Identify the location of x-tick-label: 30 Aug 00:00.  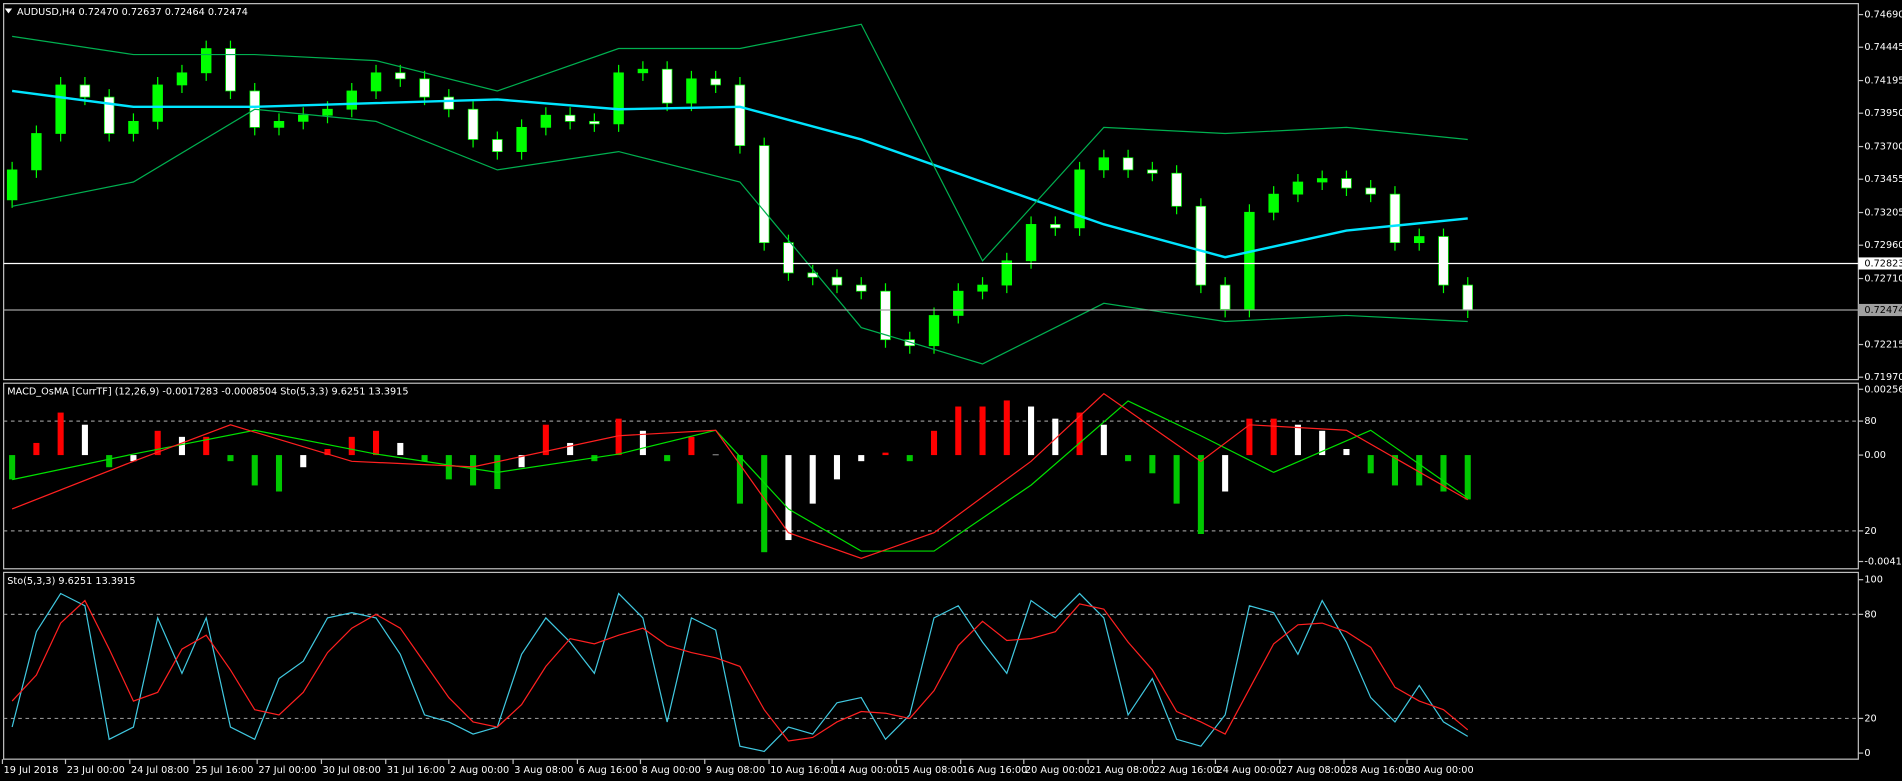
(1440, 770).